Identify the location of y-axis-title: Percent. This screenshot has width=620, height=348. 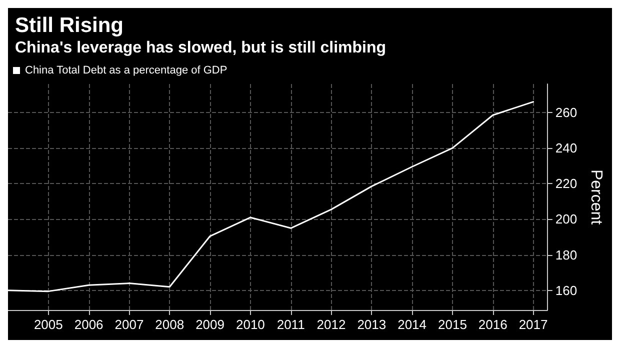
(596, 197).